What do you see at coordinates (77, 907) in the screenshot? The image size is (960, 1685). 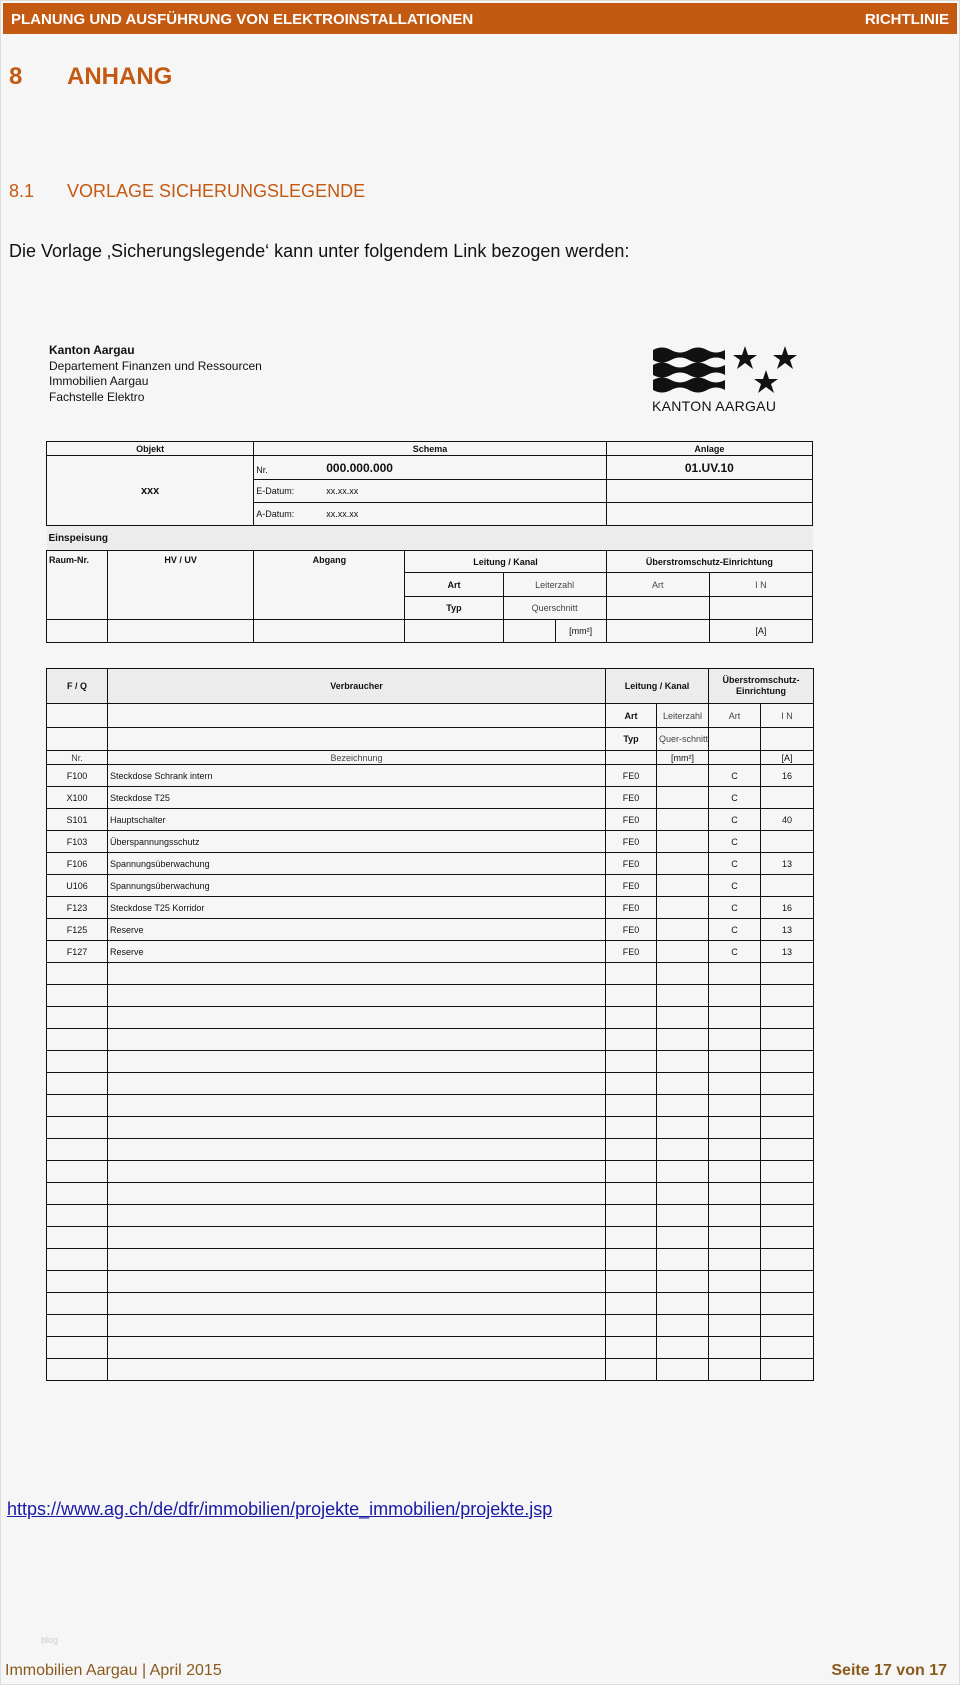 I see `nr-cell: F123` at bounding box center [77, 907].